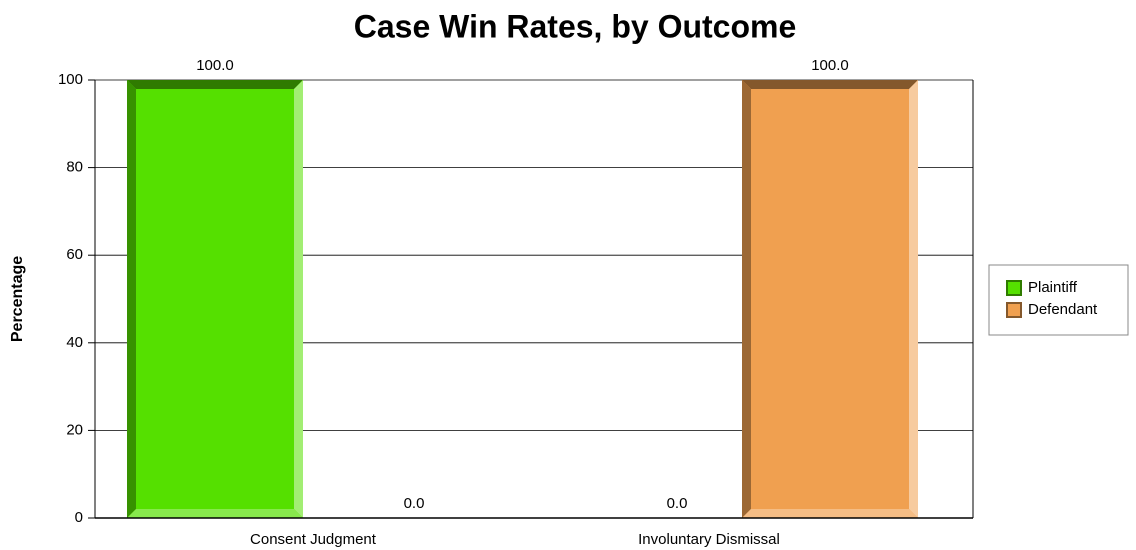 The image size is (1136, 550). Describe the element at coordinates (70, 79) in the screenshot. I see `y-tick-label: 100` at that location.